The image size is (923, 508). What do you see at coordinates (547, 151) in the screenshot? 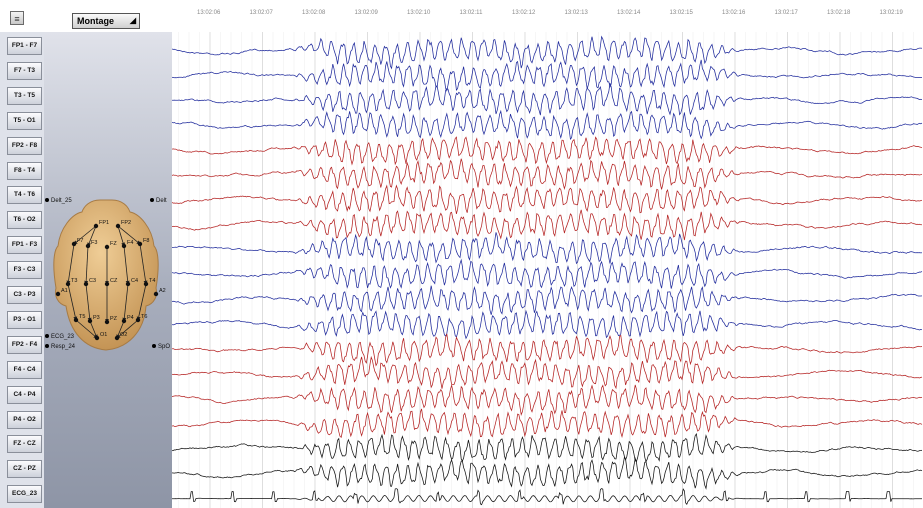
I see `eeg-trace-fp2-f8` at bounding box center [547, 151].